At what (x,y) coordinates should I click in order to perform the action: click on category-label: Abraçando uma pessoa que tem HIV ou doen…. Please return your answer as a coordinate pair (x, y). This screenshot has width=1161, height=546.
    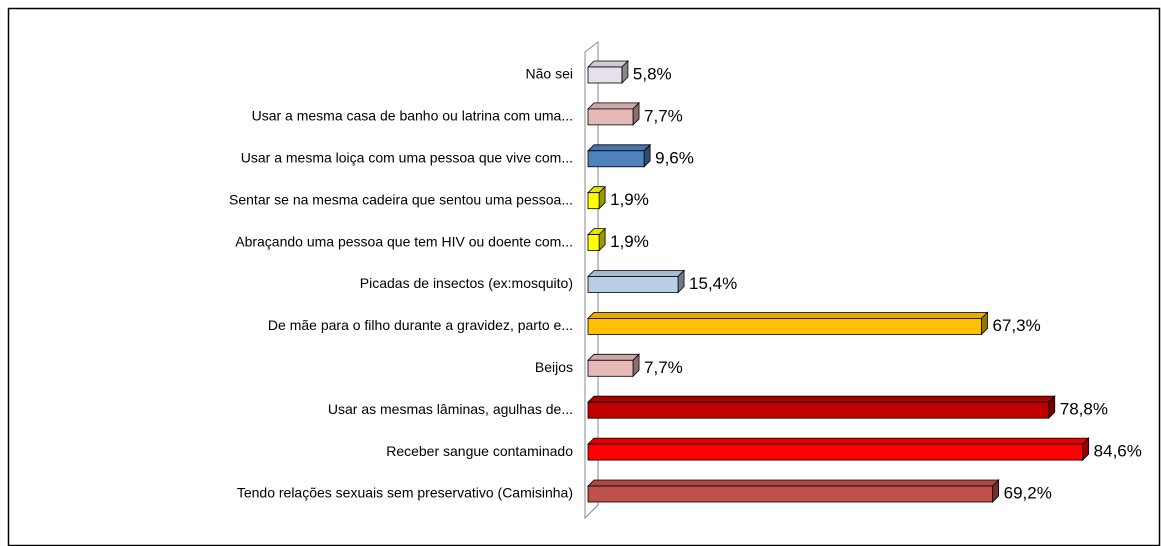
    Looking at the image, I should click on (404, 241).